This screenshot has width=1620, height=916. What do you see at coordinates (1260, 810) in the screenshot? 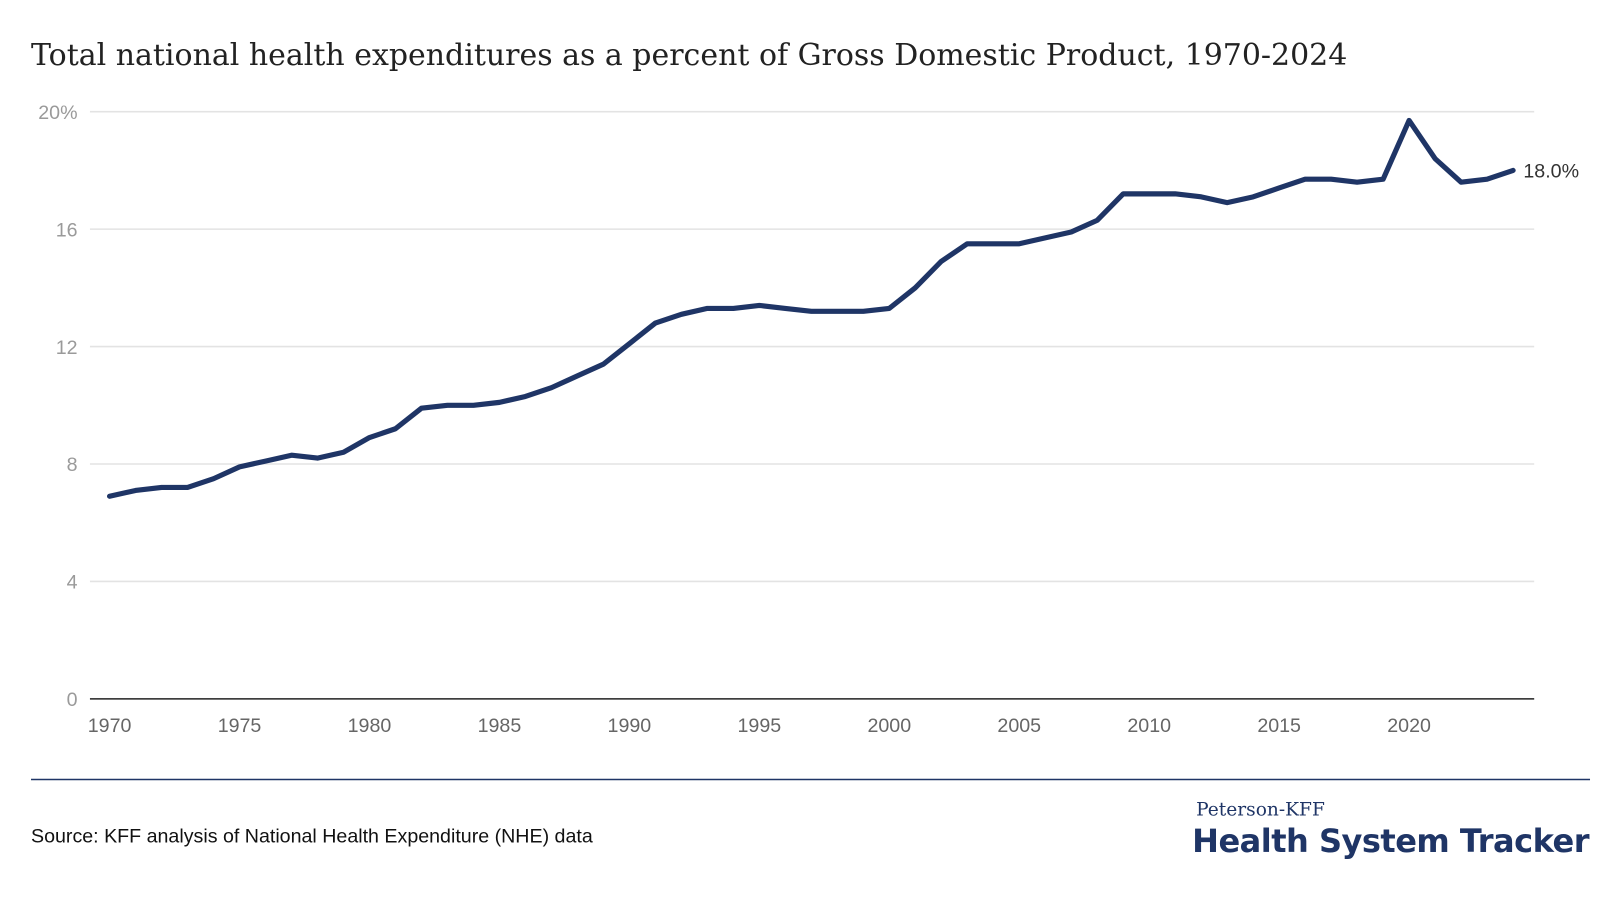
I see `brand-top-text: Peterson-KFF` at bounding box center [1260, 810].